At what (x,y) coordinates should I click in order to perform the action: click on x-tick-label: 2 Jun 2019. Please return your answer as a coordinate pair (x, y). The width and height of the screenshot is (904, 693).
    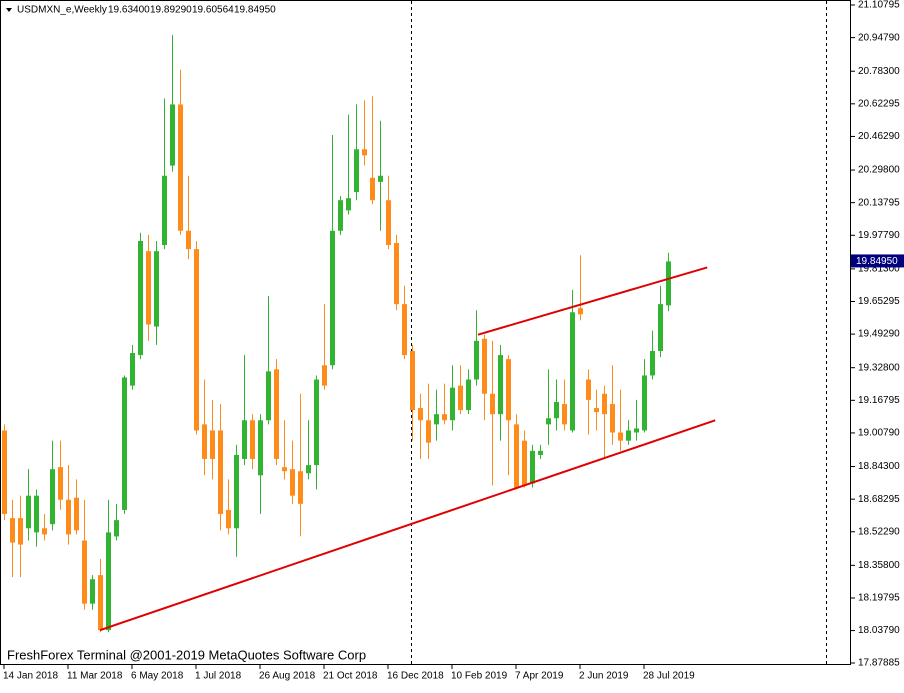
    Looking at the image, I should click on (604, 676).